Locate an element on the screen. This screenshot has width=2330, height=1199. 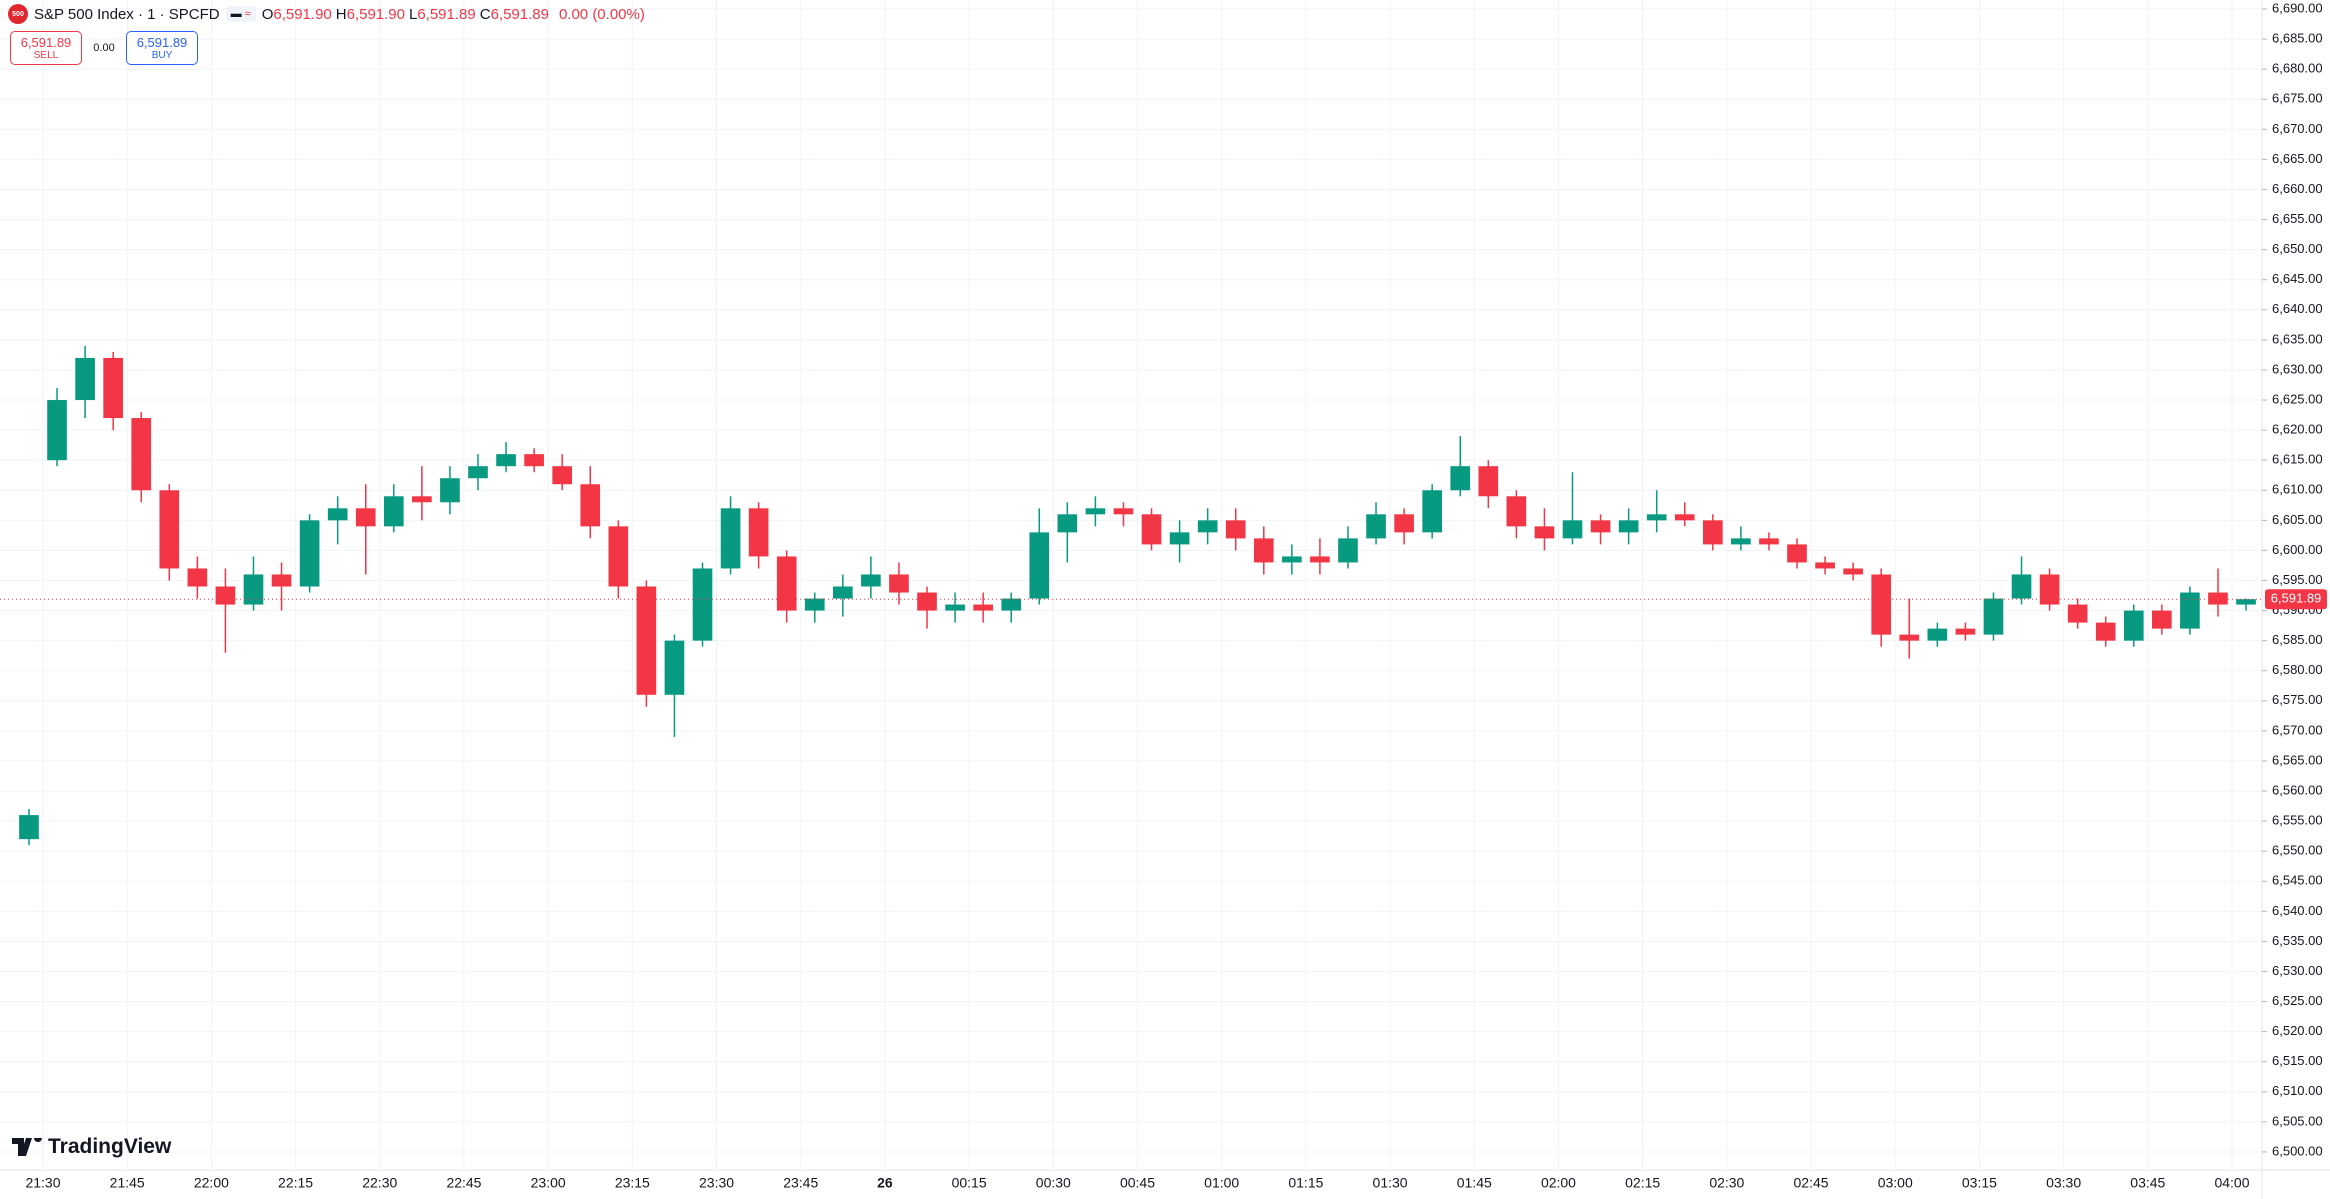
y-tick-label: 6,660.00 is located at coordinates (2297, 188).